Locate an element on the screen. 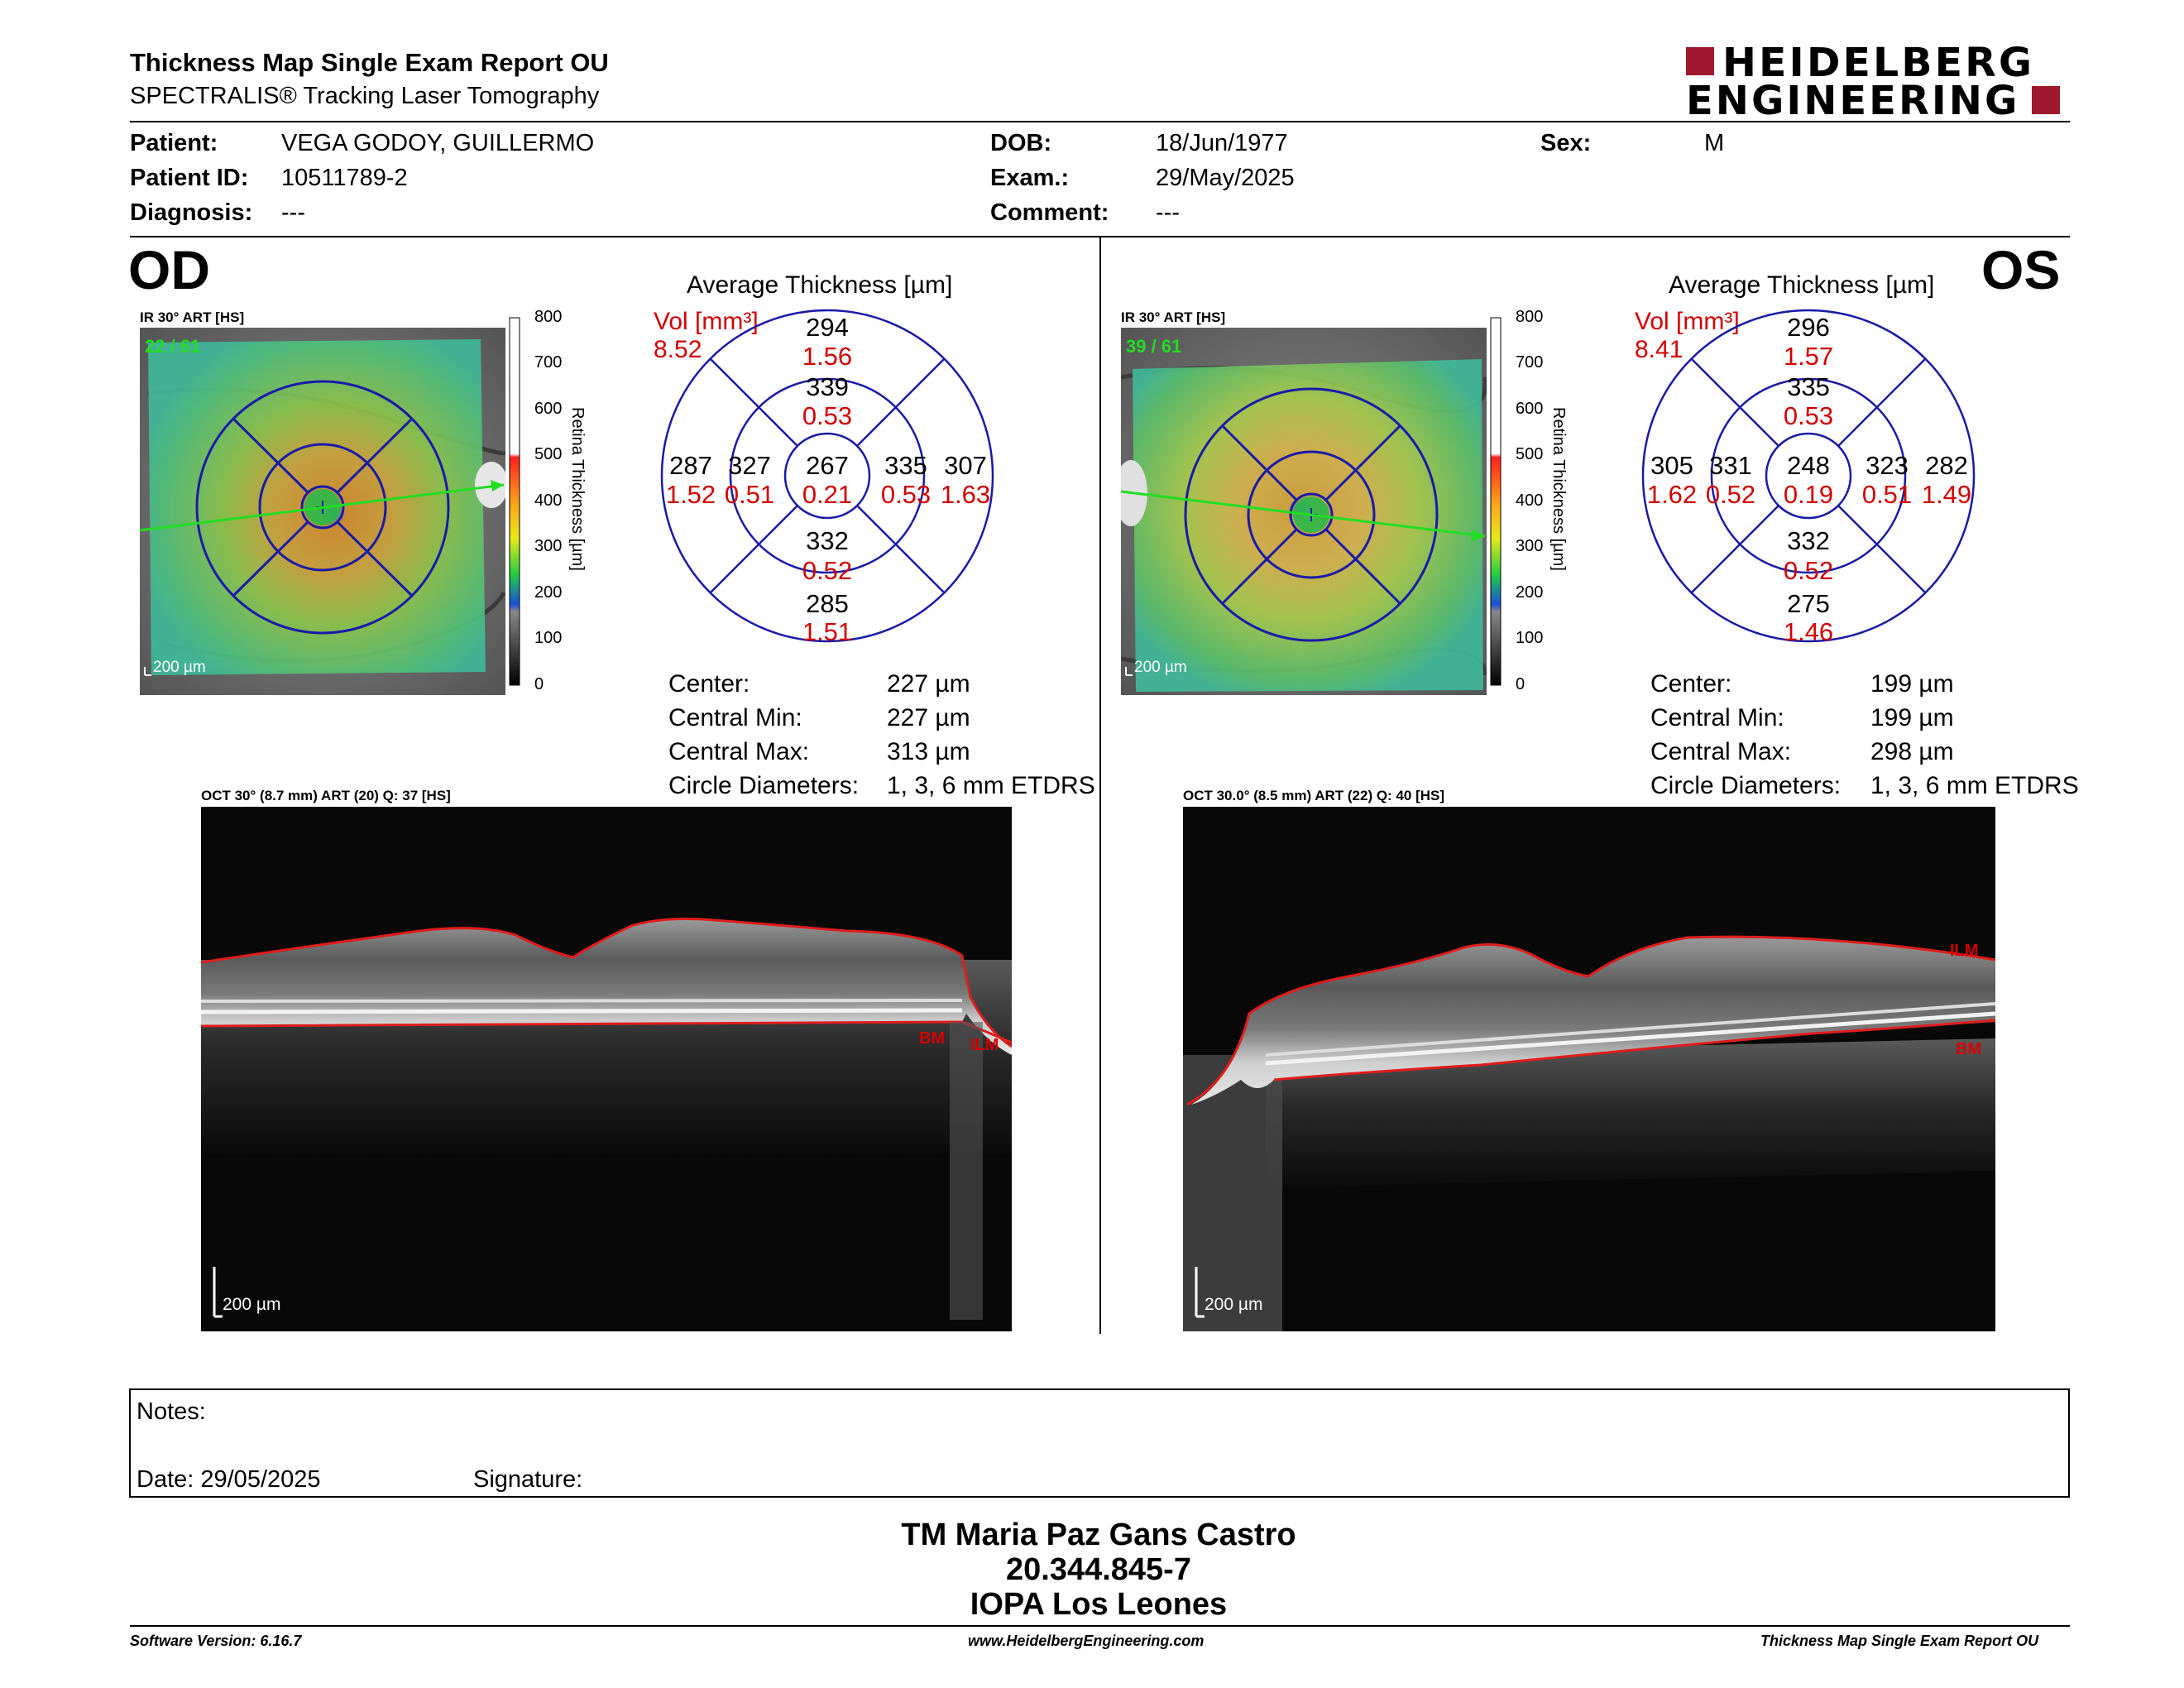 The image size is (2184, 1688). os-oct-label: OCT 30.0° (8.5 mm) ART (22) Q: 40 [HS] is located at coordinates (1314, 795).